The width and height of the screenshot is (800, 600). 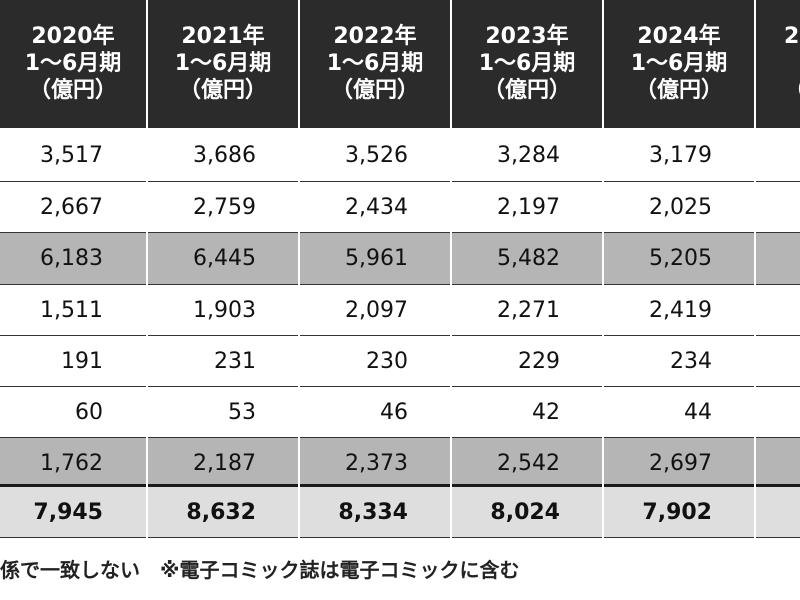 What do you see at coordinates (691, 361) in the screenshot?
I see `table-cell: 234` at bounding box center [691, 361].